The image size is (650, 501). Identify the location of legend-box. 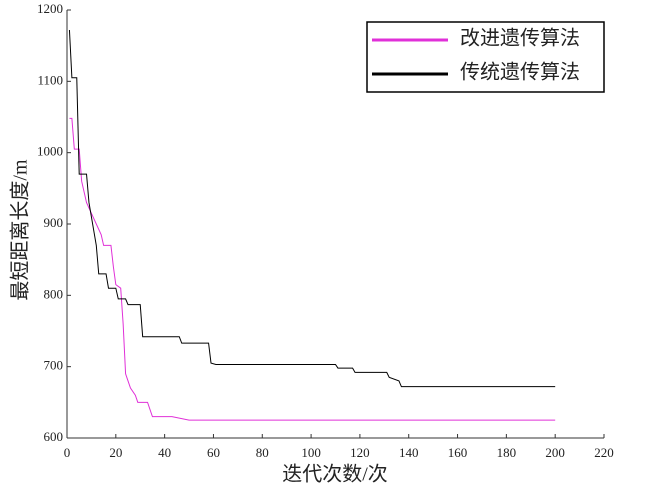
(485, 57).